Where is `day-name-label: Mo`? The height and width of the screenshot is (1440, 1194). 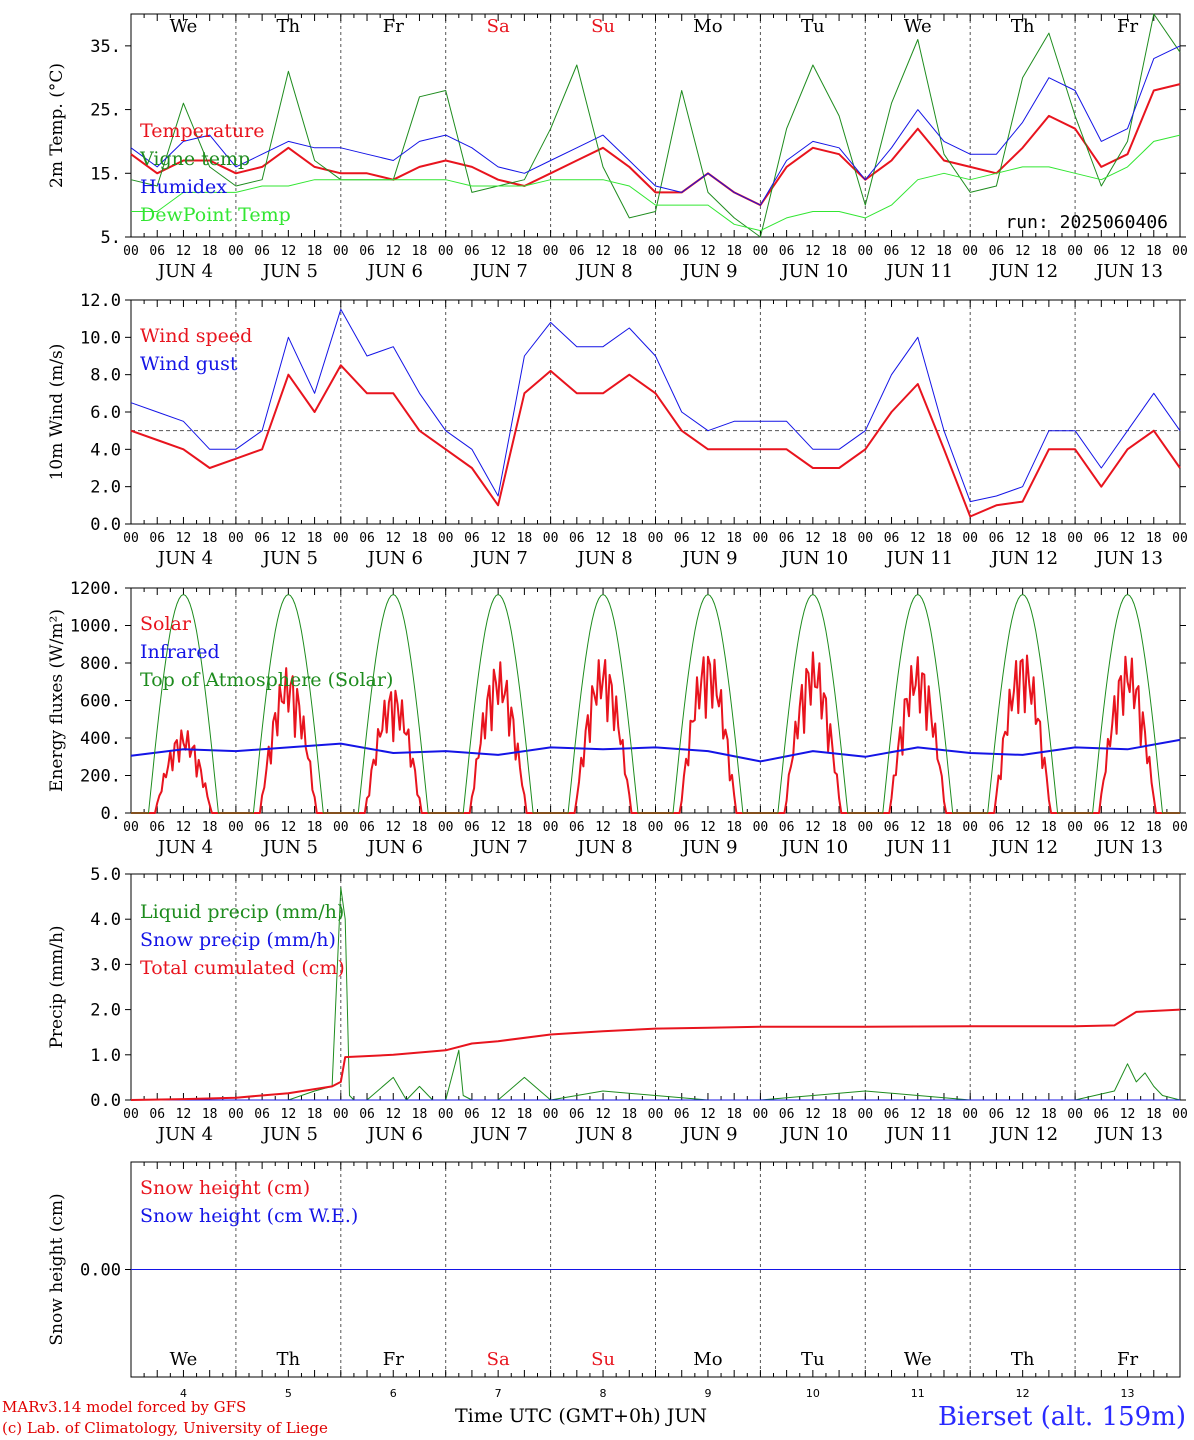 day-name-label: Mo is located at coordinates (707, 26).